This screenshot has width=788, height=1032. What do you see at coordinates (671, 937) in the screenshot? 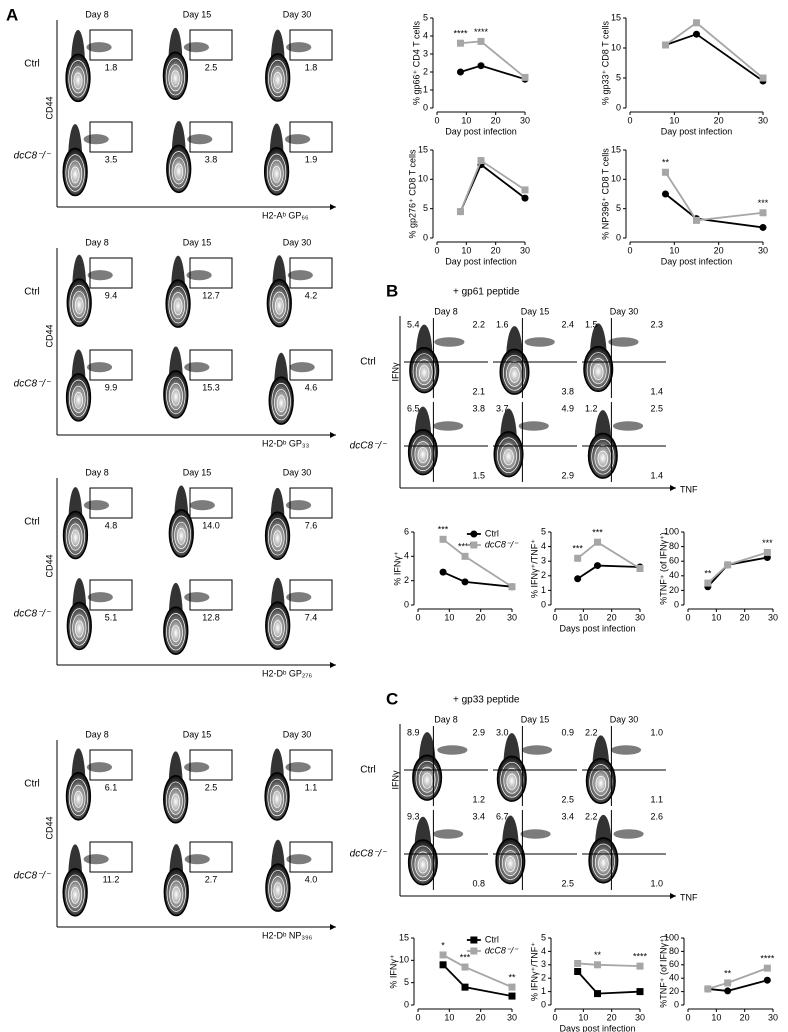
I see `y-tick-label: 100` at bounding box center [671, 937].